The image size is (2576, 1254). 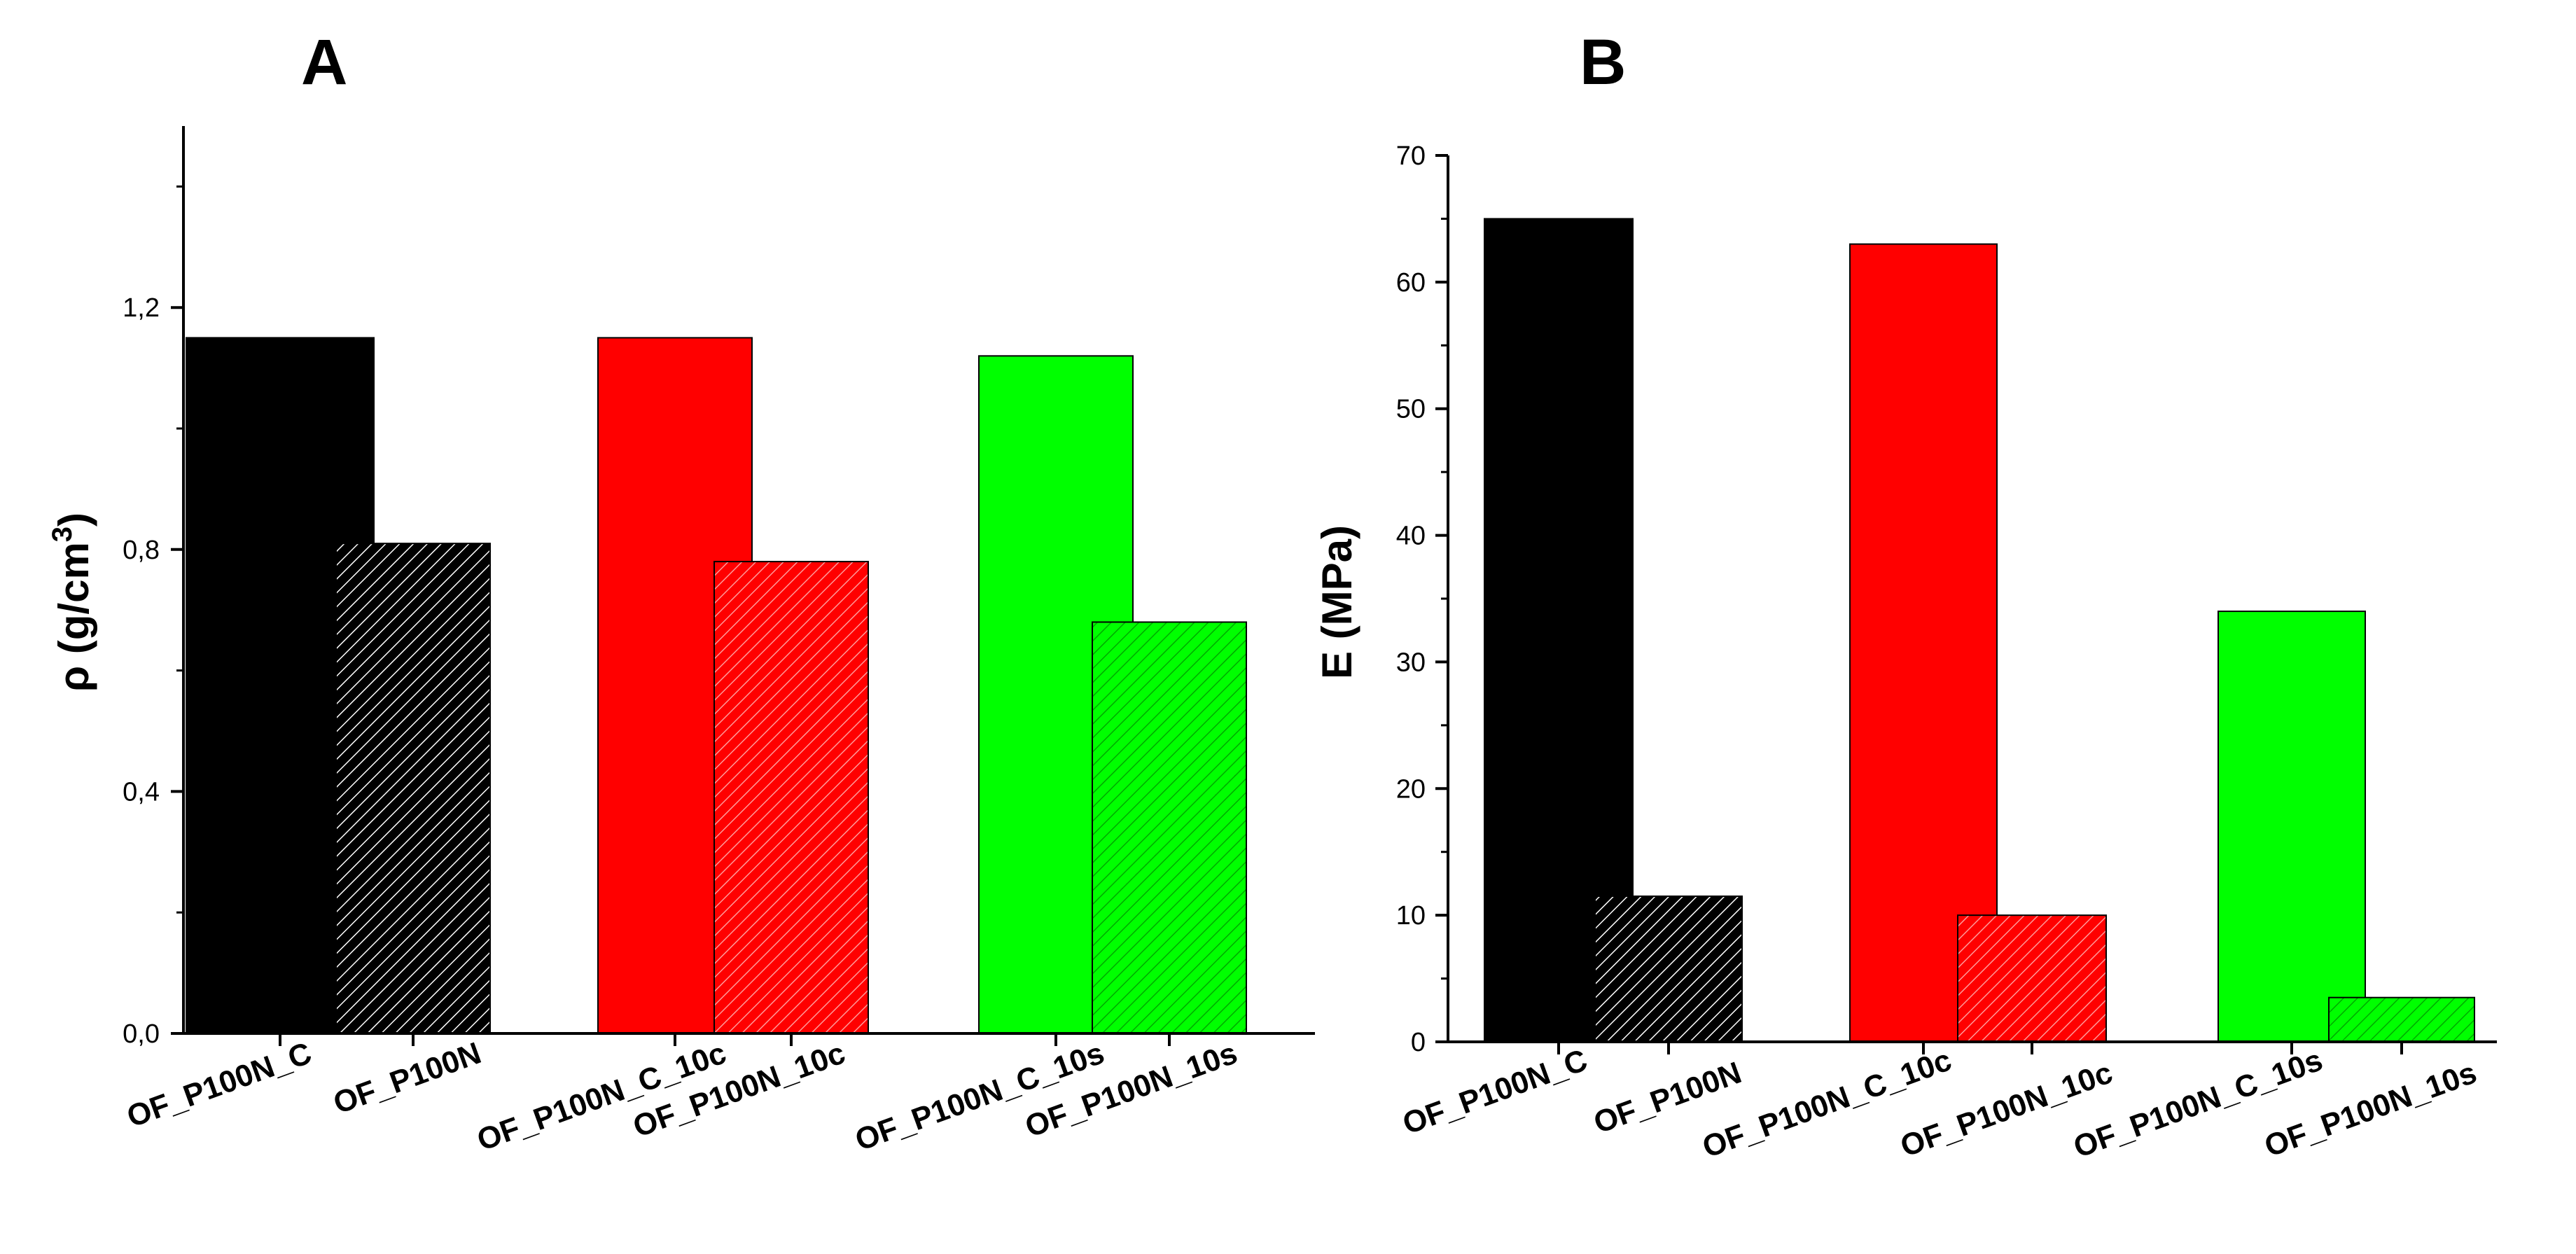 I want to click on panel-a-y-axis-title: ρ (g/cm3), so click(x=72, y=602).